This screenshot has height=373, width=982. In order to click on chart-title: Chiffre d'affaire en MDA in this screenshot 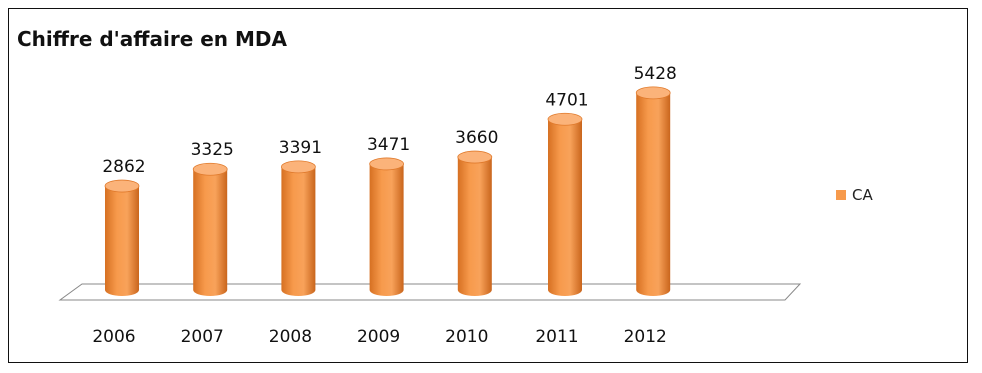, I will do `click(152, 39)`.